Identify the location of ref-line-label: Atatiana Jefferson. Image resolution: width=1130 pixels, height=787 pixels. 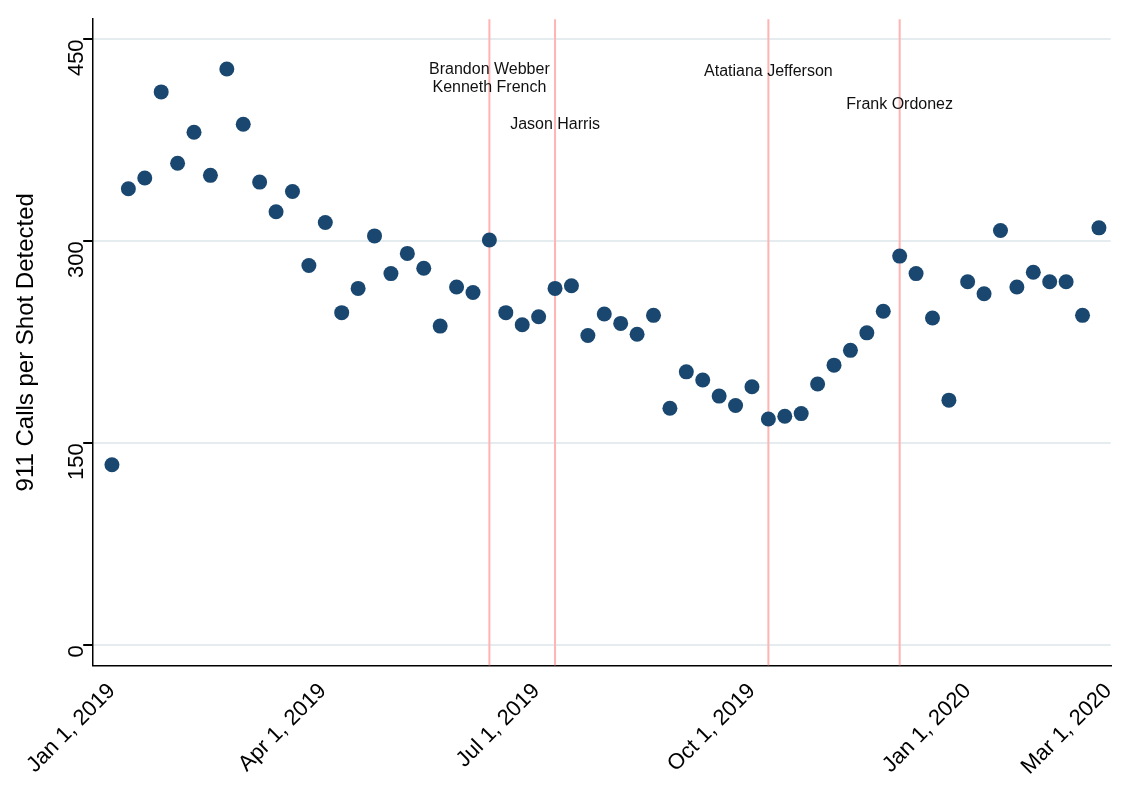
(768, 70).